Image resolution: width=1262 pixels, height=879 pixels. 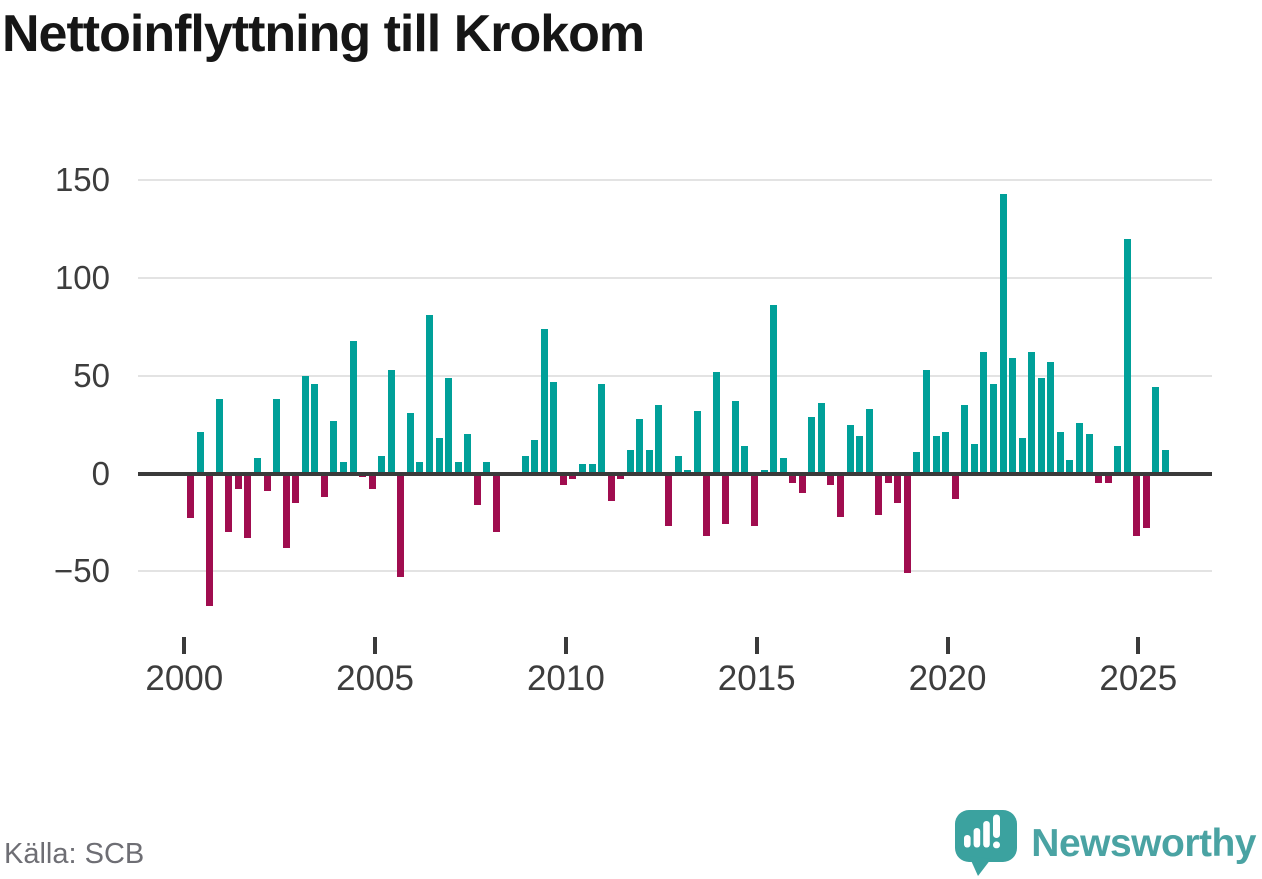 What do you see at coordinates (668, 500) in the screenshot?
I see `bar-2012-q3` at bounding box center [668, 500].